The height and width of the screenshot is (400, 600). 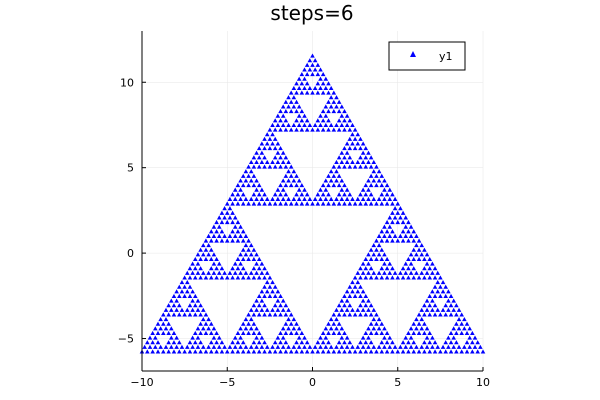 I want to click on legend: y1, so click(x=427, y=56).